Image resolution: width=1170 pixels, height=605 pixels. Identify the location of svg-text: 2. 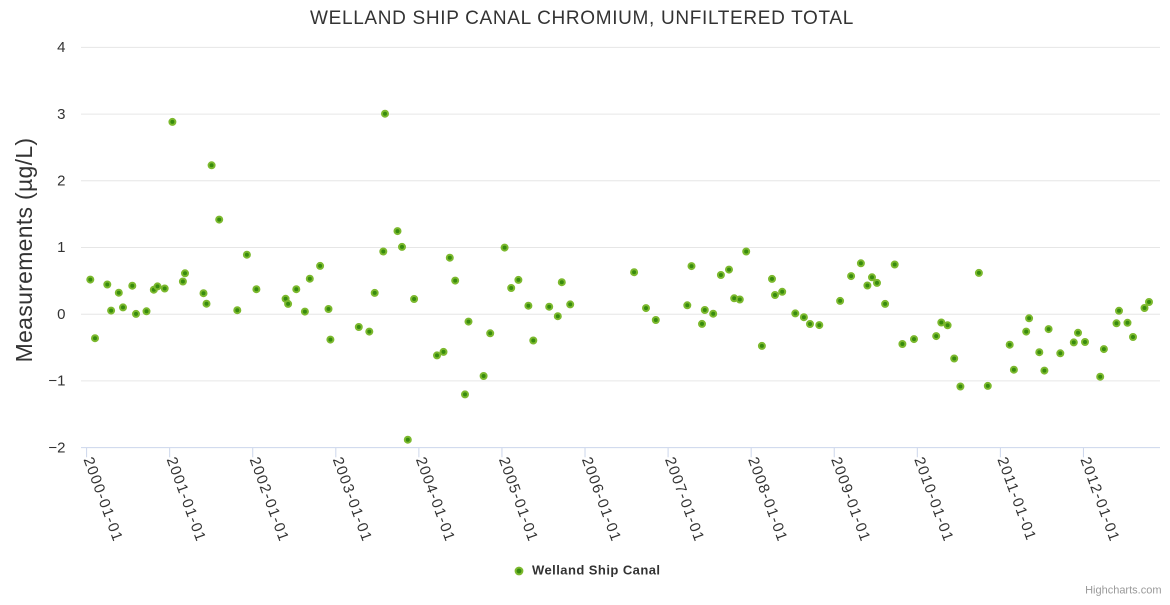
(61, 181).